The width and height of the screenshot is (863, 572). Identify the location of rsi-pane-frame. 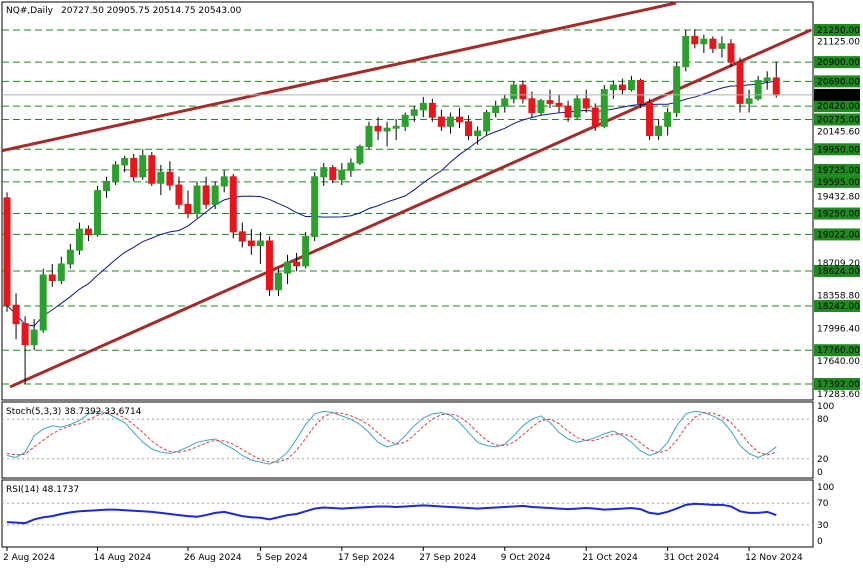
(407, 513).